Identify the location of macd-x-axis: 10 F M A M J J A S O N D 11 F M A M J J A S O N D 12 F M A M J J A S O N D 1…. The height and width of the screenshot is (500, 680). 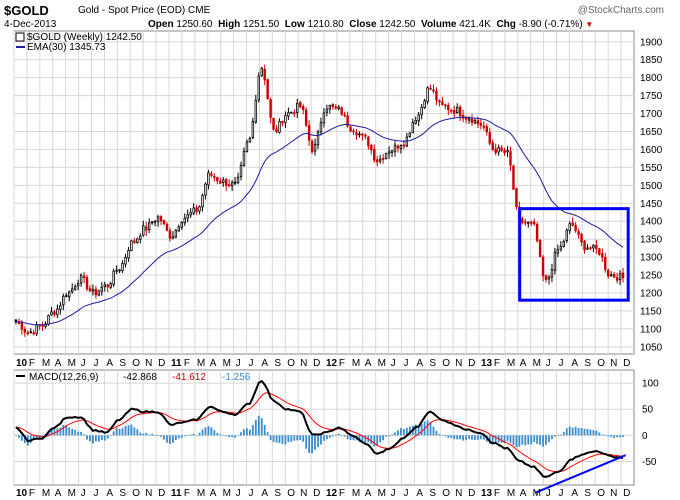
(323, 493).